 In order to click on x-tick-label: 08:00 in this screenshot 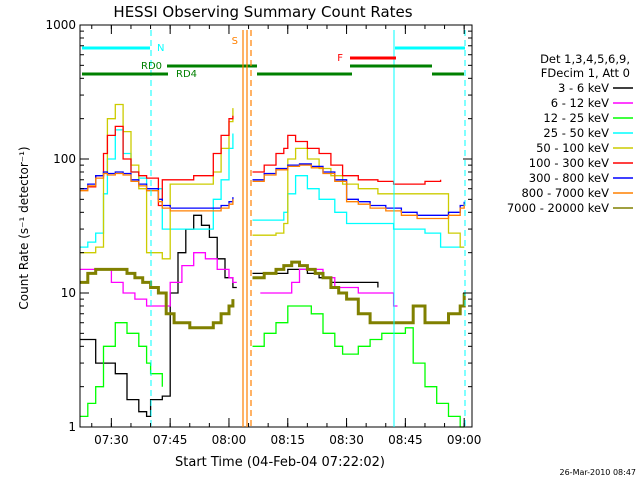, I will do `click(229, 440)`.